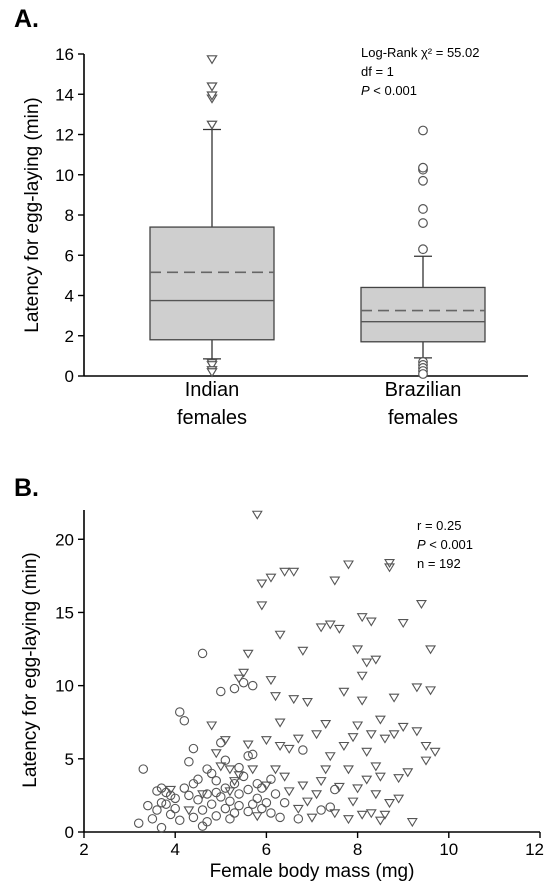 The width and height of the screenshot is (545, 886). Describe the element at coordinates (449, 544) in the screenshot. I see `panel-b-annotation-p-value: < 0.001` at that location.